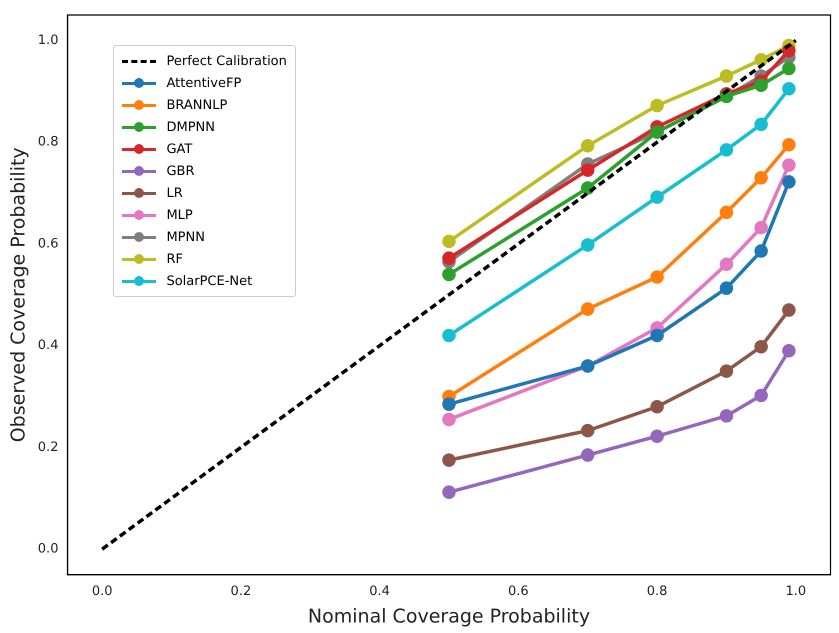 This screenshot has height=633, width=839. I want to click on y-tick-label: 0.2, so click(48, 447).